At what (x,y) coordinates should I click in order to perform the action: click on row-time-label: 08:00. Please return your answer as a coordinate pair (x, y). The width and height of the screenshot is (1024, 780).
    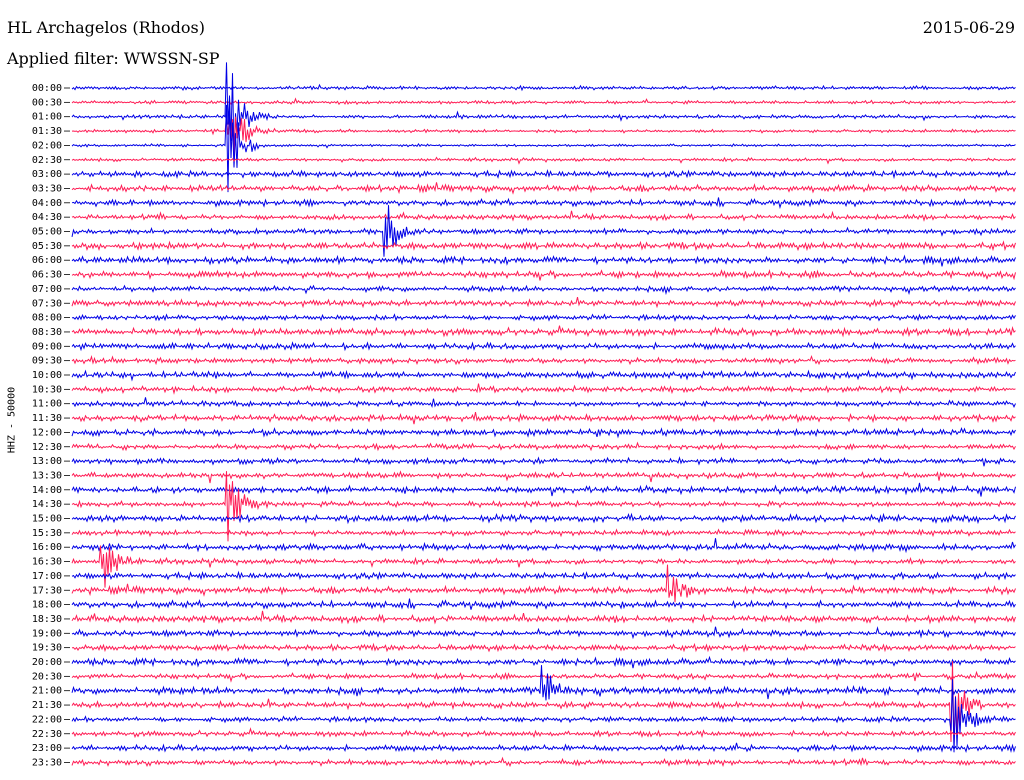
    Looking at the image, I should click on (47, 318).